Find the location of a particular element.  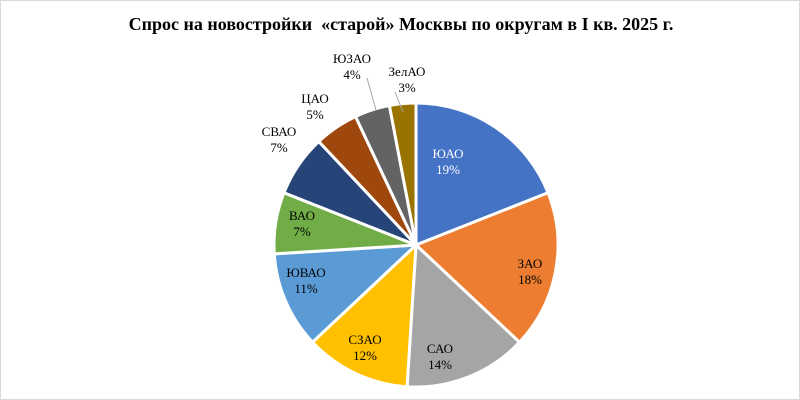

slice-value-ЗАО: 18% is located at coordinates (530, 279).